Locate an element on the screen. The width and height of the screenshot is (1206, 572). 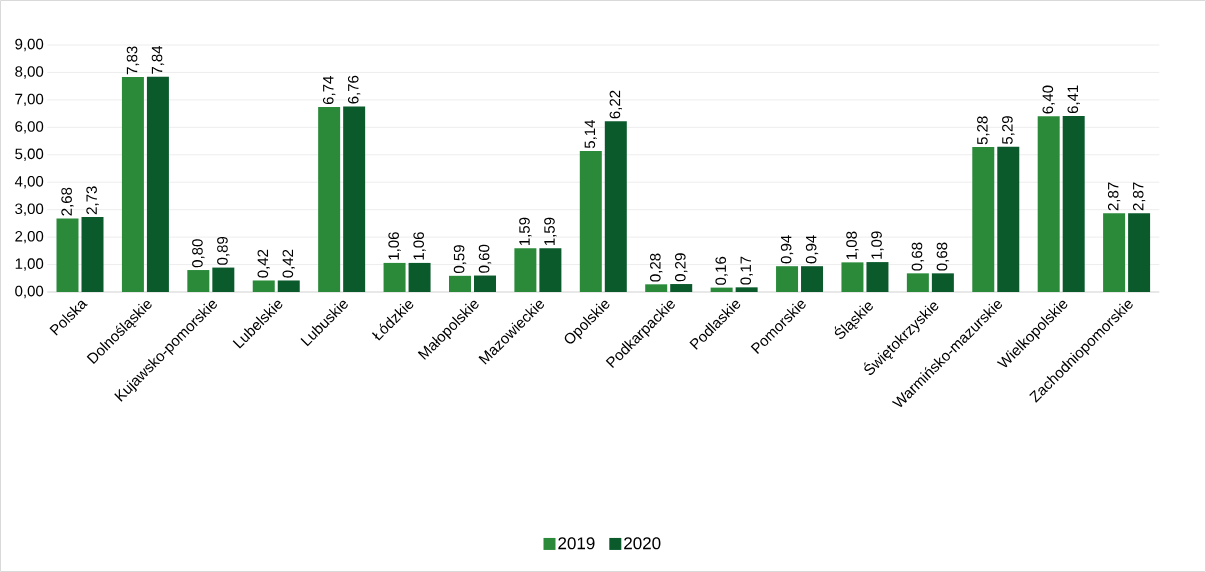
data-label: 5,29 is located at coordinates (1008, 130).